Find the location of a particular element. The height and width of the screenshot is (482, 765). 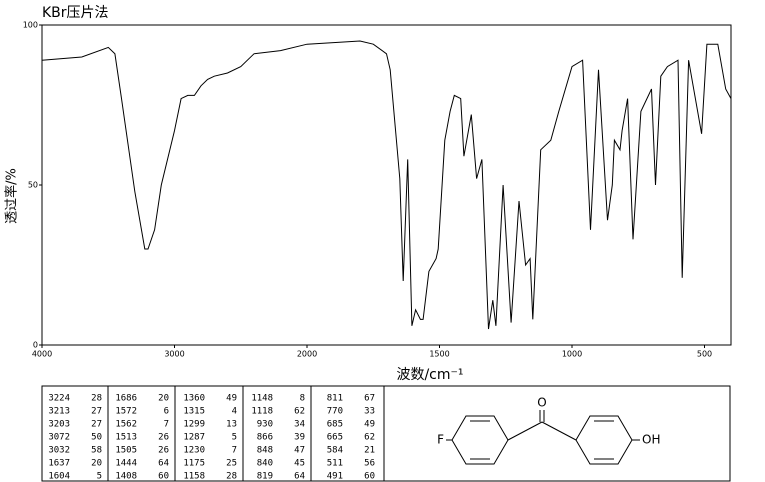

peak-wavenumber: 511 is located at coordinates (335, 464).